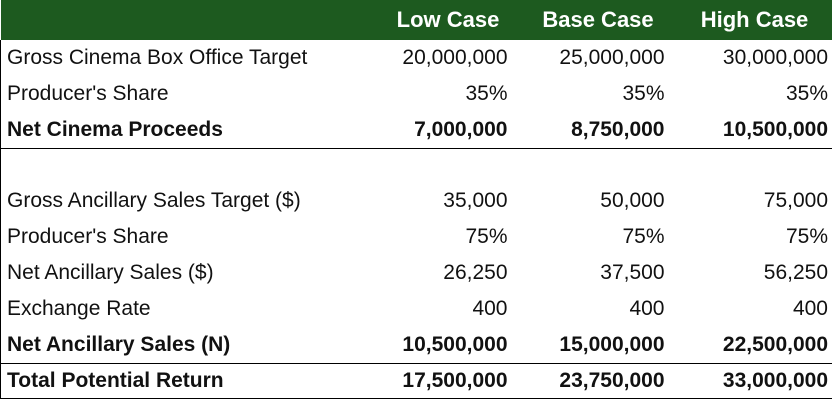 The width and height of the screenshot is (832, 401). I want to click on base-value: 75%, so click(643, 236).